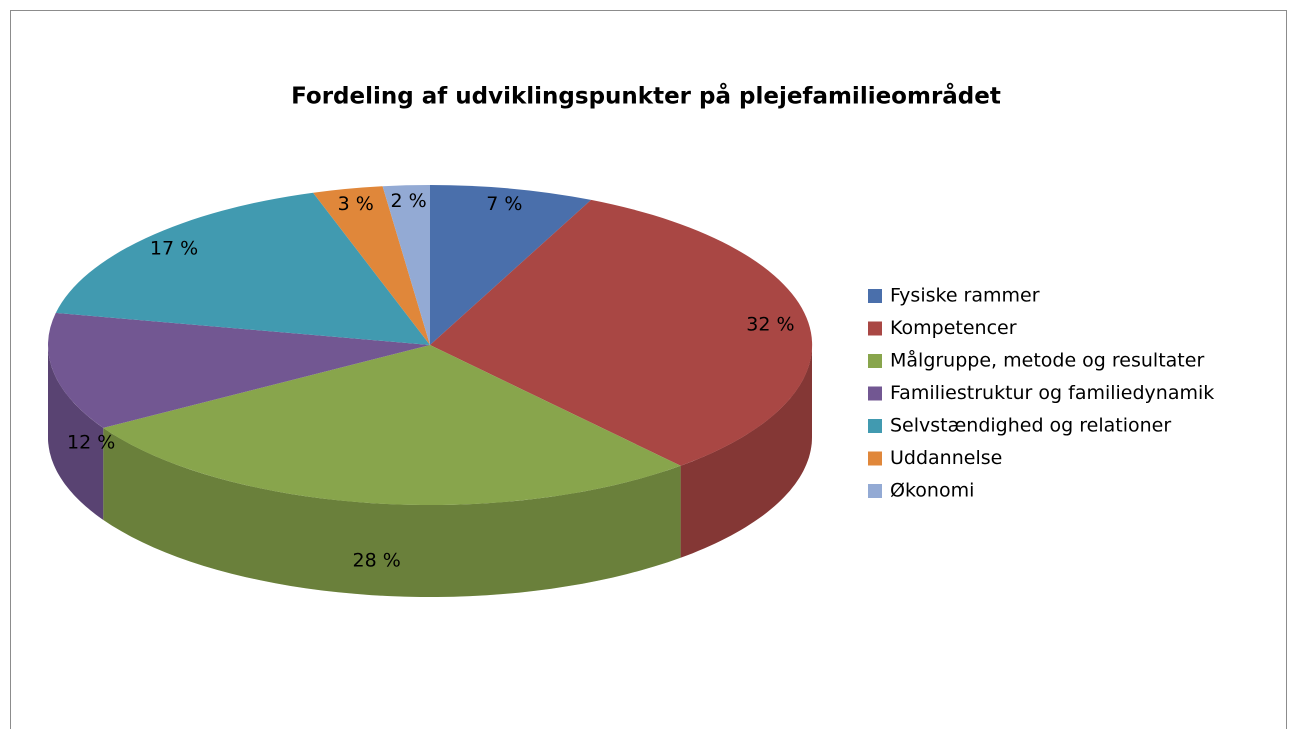 This screenshot has height=729, width=1293. Describe the element at coordinates (1030, 426) in the screenshot. I see `legend-label: Selvstændighed og relationer` at that location.